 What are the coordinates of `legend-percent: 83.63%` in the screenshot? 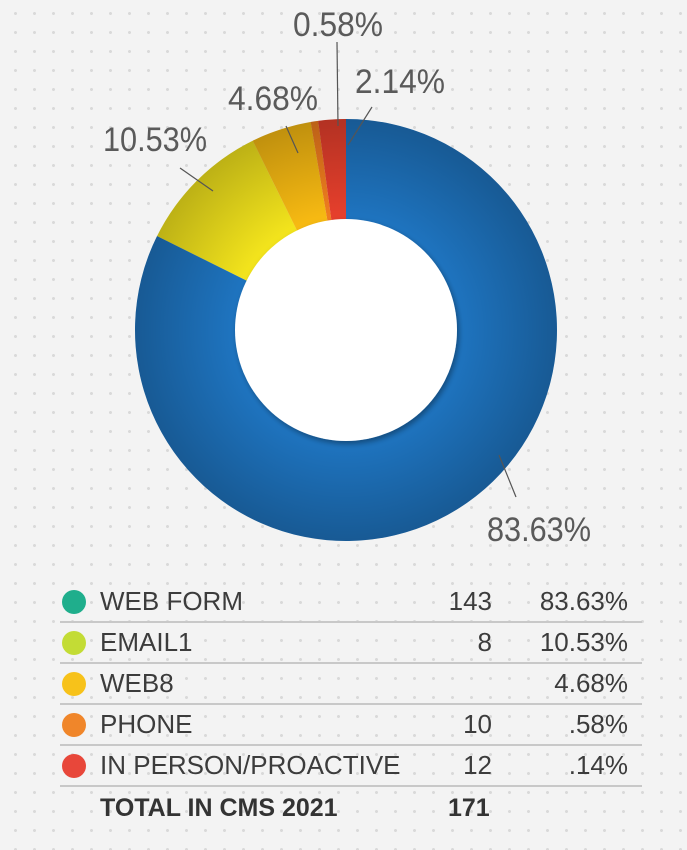 It's located at (583, 601).